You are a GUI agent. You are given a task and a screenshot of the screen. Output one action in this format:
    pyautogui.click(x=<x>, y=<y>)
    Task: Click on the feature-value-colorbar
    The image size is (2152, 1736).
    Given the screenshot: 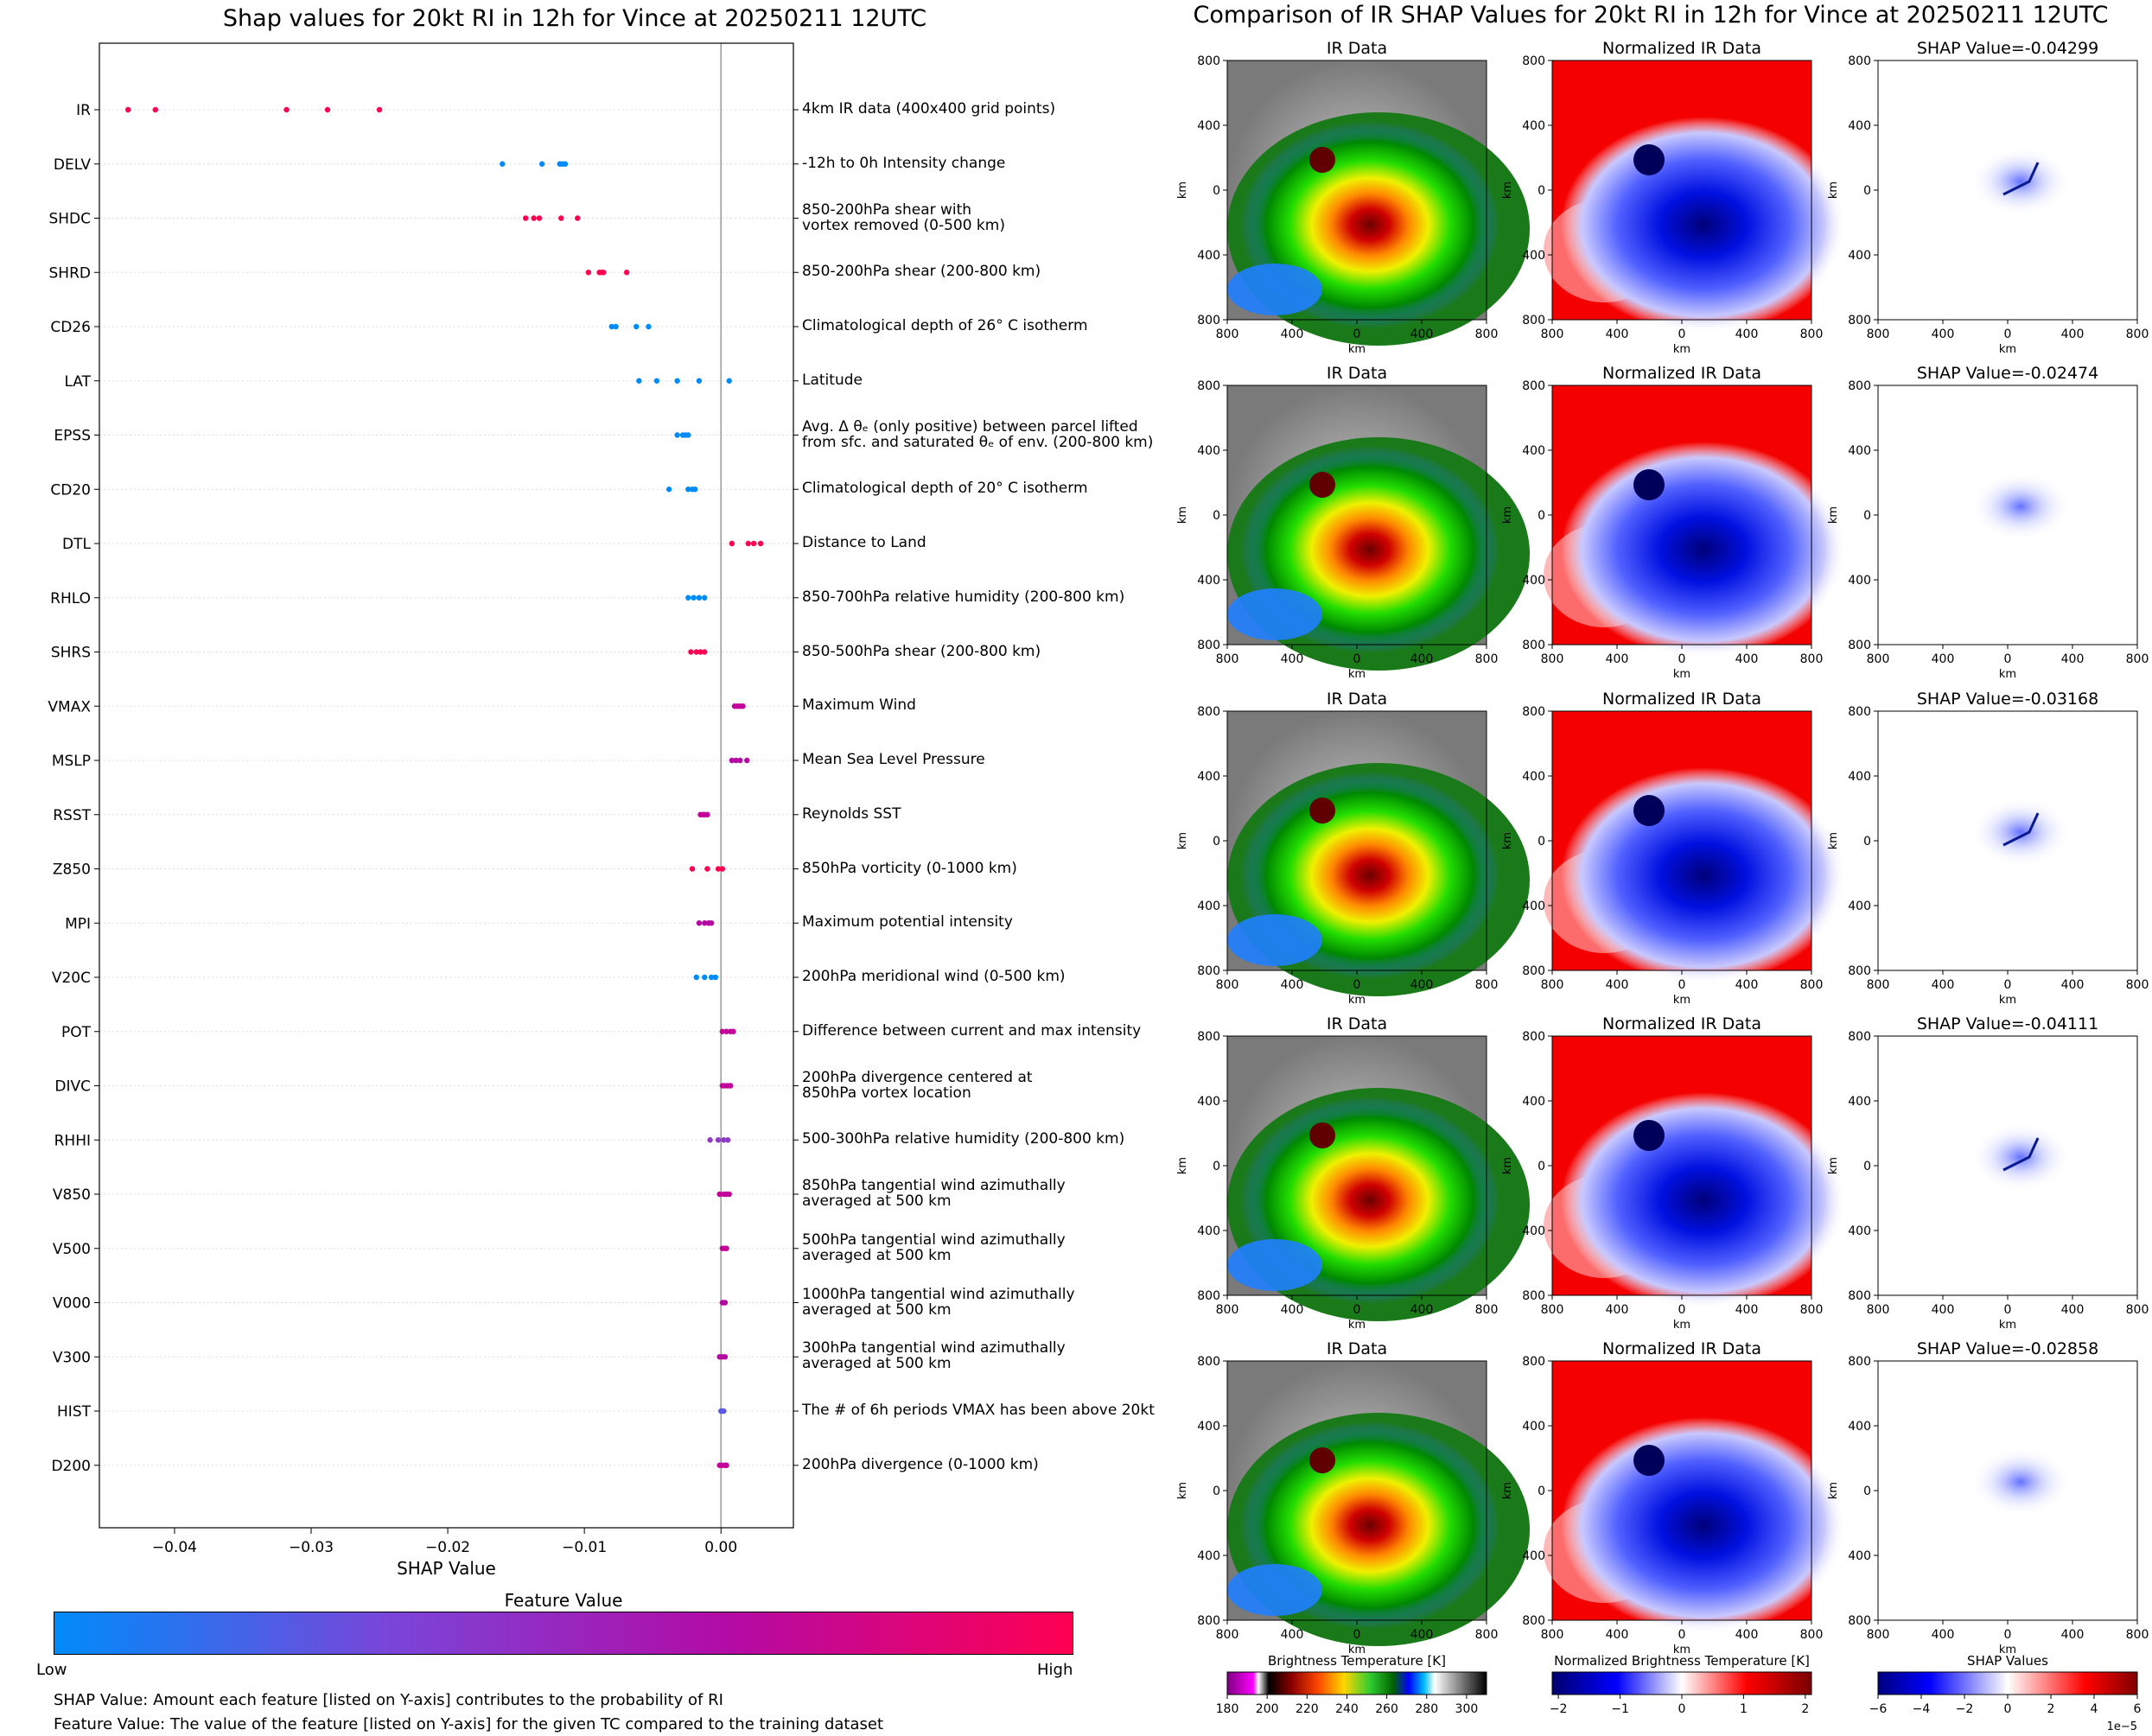 What is the action you would take?
    pyautogui.click(x=563, y=1633)
    